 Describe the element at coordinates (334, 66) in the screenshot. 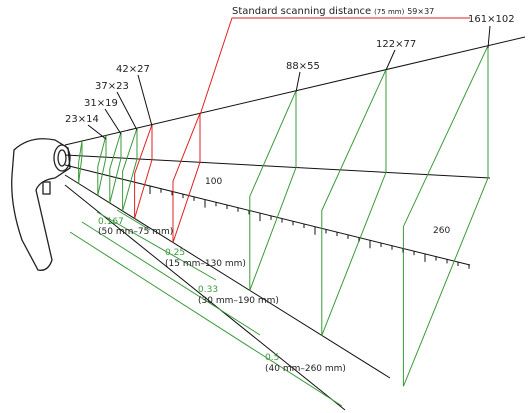

I see `leader-line` at that location.